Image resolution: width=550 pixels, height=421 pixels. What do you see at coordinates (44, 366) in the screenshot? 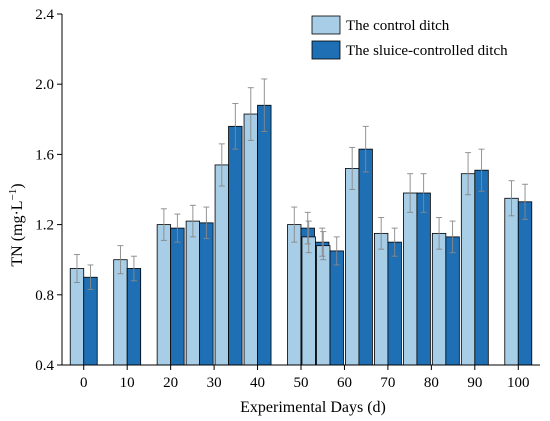
I see `y-tick-label: 0.4` at bounding box center [44, 366].